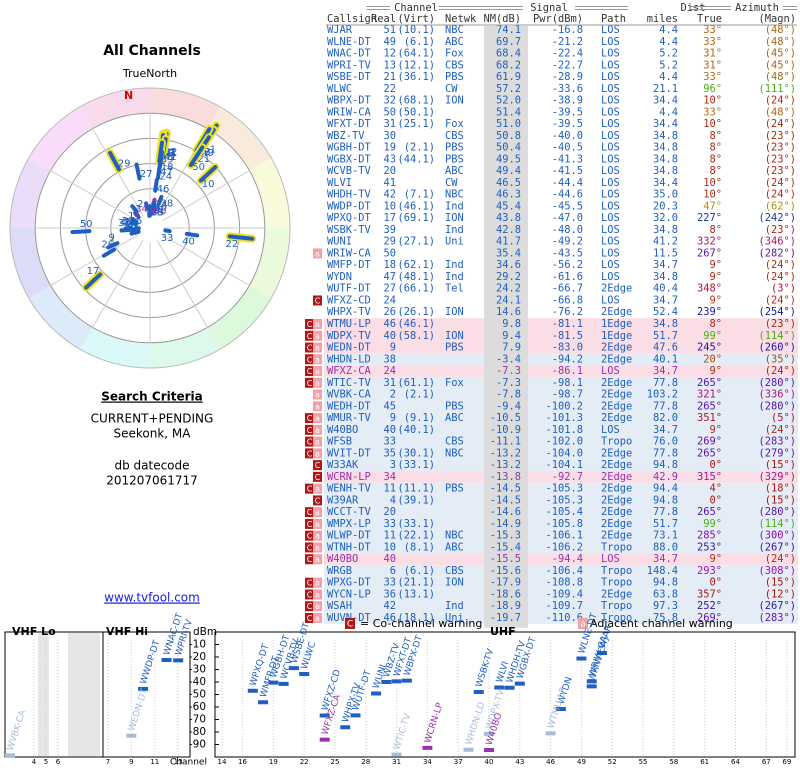 Image resolution: width=800 pixels, height=768 pixels. I want to click on polar-channel: 19, so click(168, 153).